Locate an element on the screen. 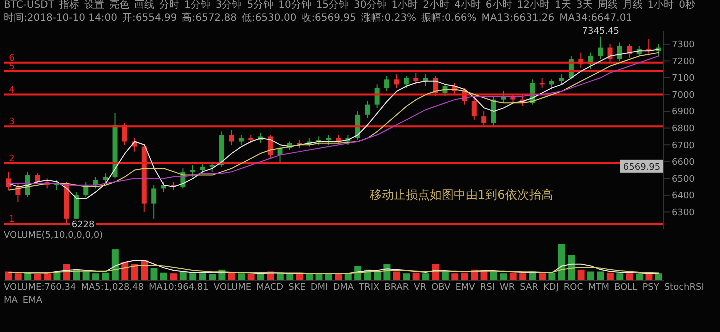  text: 画线 is located at coordinates (144, 6).